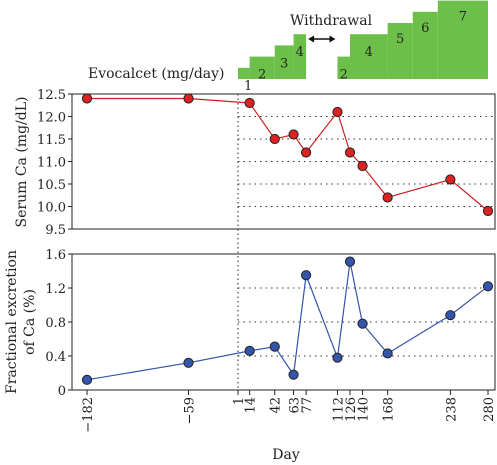 Image resolution: width=497 pixels, height=465 pixels. Describe the element at coordinates (307, 405) in the screenshot. I see `x-tick-label: 77` at that location.